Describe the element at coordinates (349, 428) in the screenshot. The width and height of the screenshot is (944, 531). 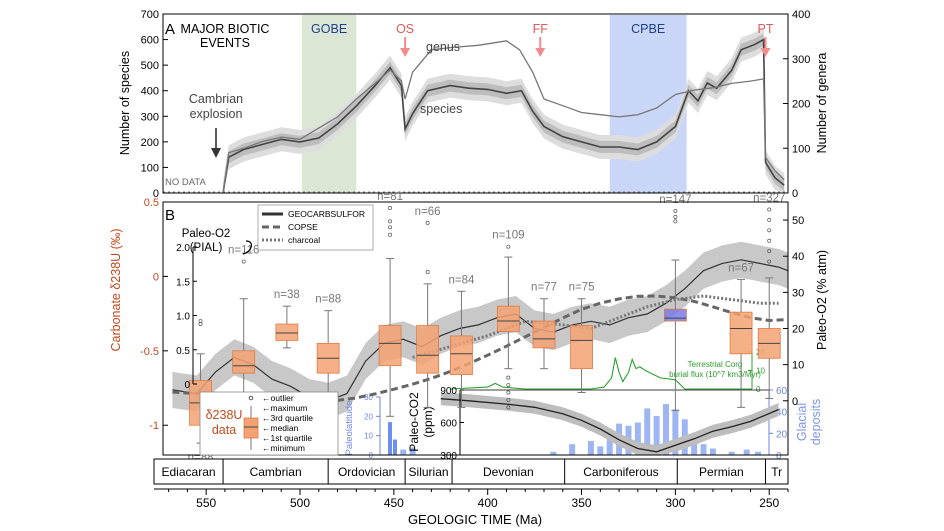
I see `paleolatitude-label: Paleolatitude` at that location.